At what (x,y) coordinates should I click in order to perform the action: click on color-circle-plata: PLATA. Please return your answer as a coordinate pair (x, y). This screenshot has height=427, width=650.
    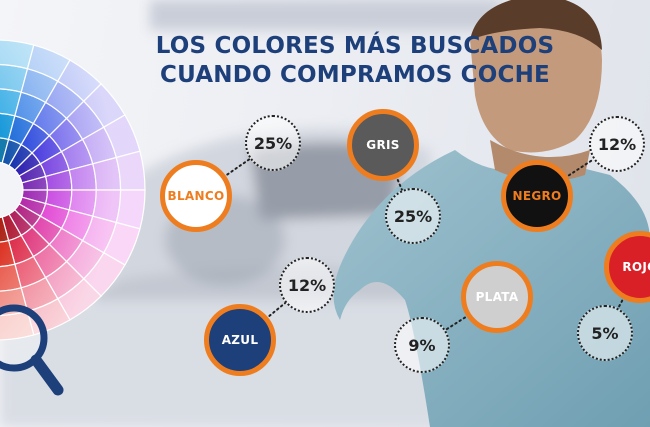
    Looking at the image, I should click on (497, 297).